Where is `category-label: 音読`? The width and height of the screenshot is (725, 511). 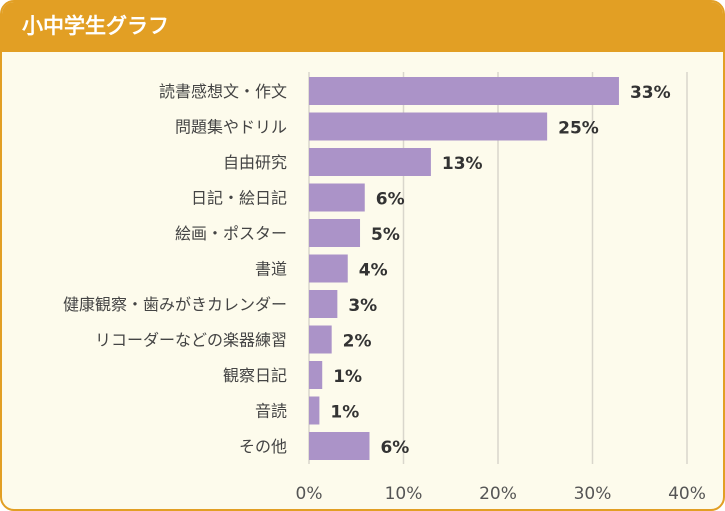
category-label: 音読 is located at coordinates (271, 411).